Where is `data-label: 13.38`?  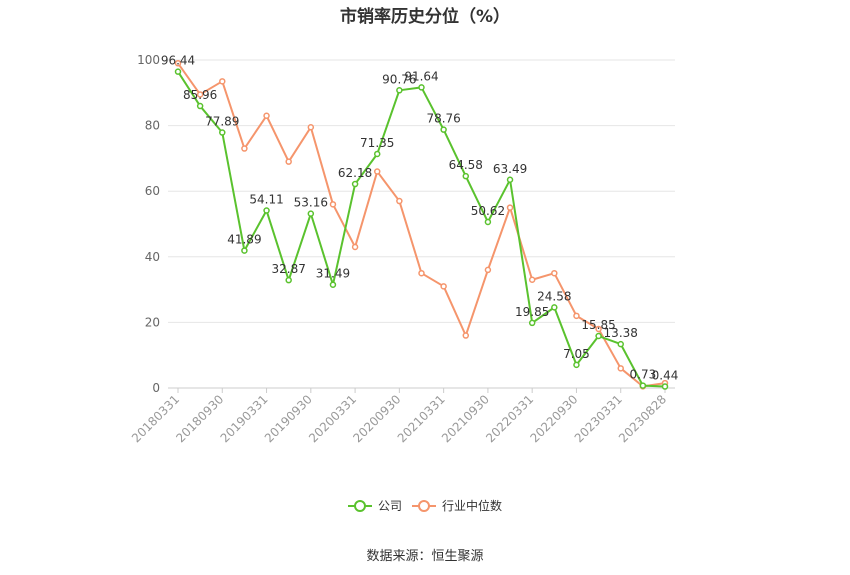
data-label: 13.38 is located at coordinates (621, 333).